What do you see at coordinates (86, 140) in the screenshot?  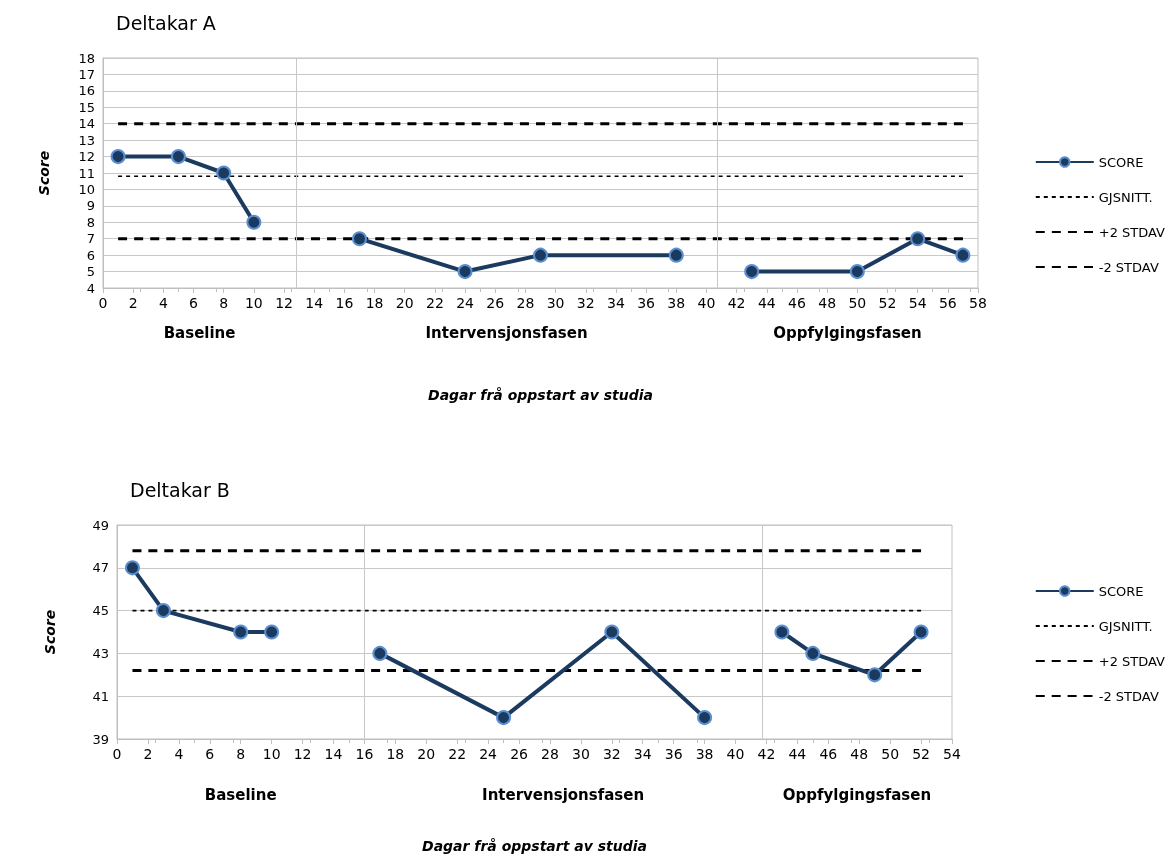 I see `y-tick-label: 13` at bounding box center [86, 140].